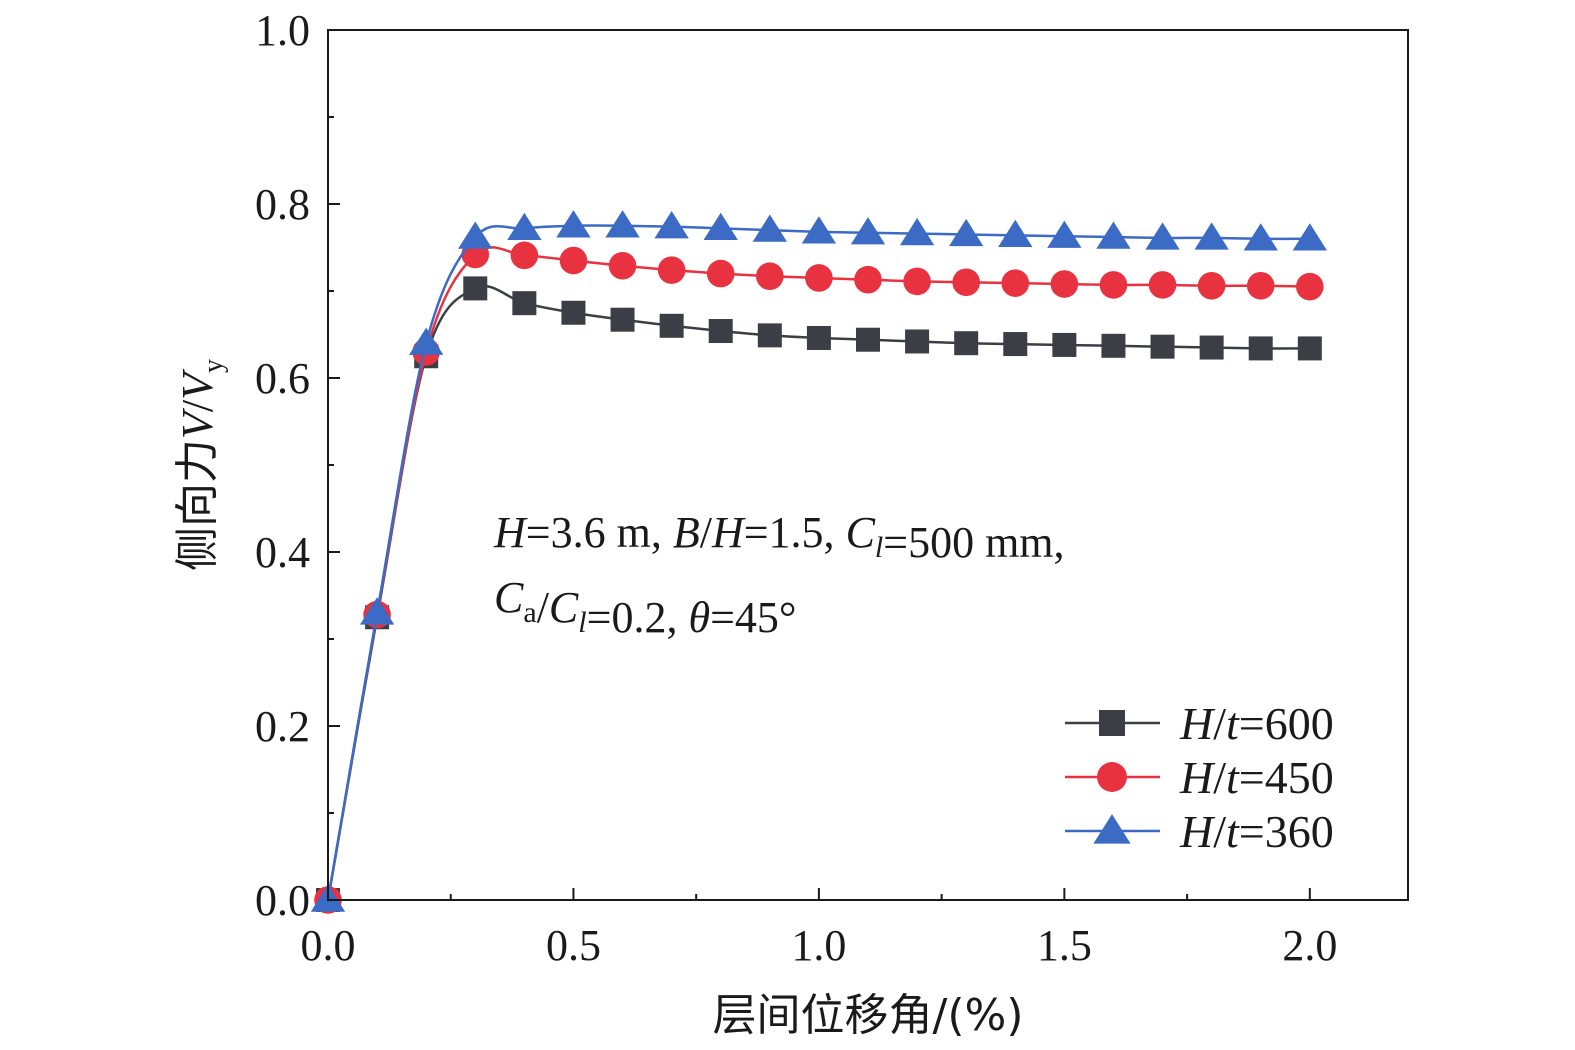 This screenshot has height=1050, width=1575. Describe the element at coordinates (1064, 945) in the screenshot. I see `x-tick-label: 1.5` at that location.